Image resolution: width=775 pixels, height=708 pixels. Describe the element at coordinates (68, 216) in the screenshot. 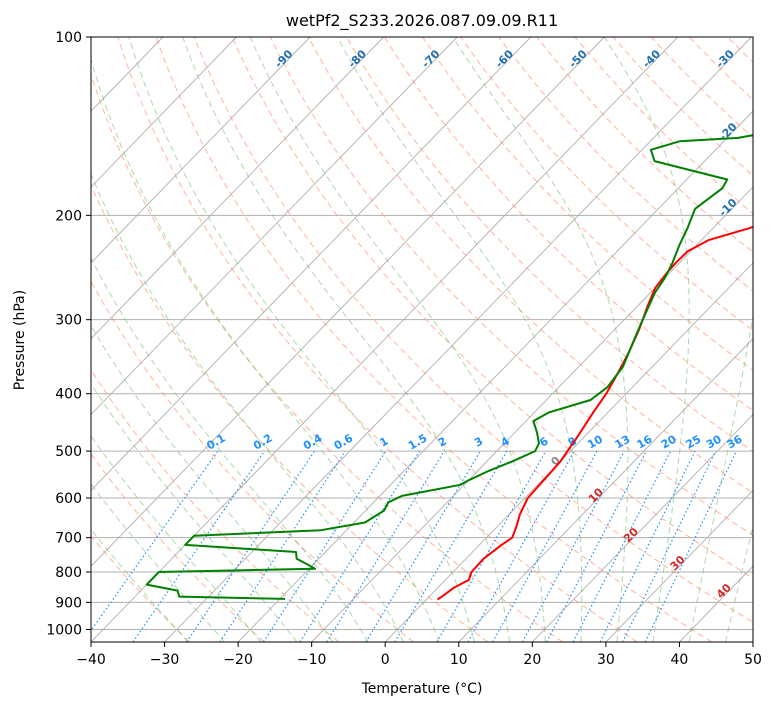

I see `y-tick-label: 200` at that location.